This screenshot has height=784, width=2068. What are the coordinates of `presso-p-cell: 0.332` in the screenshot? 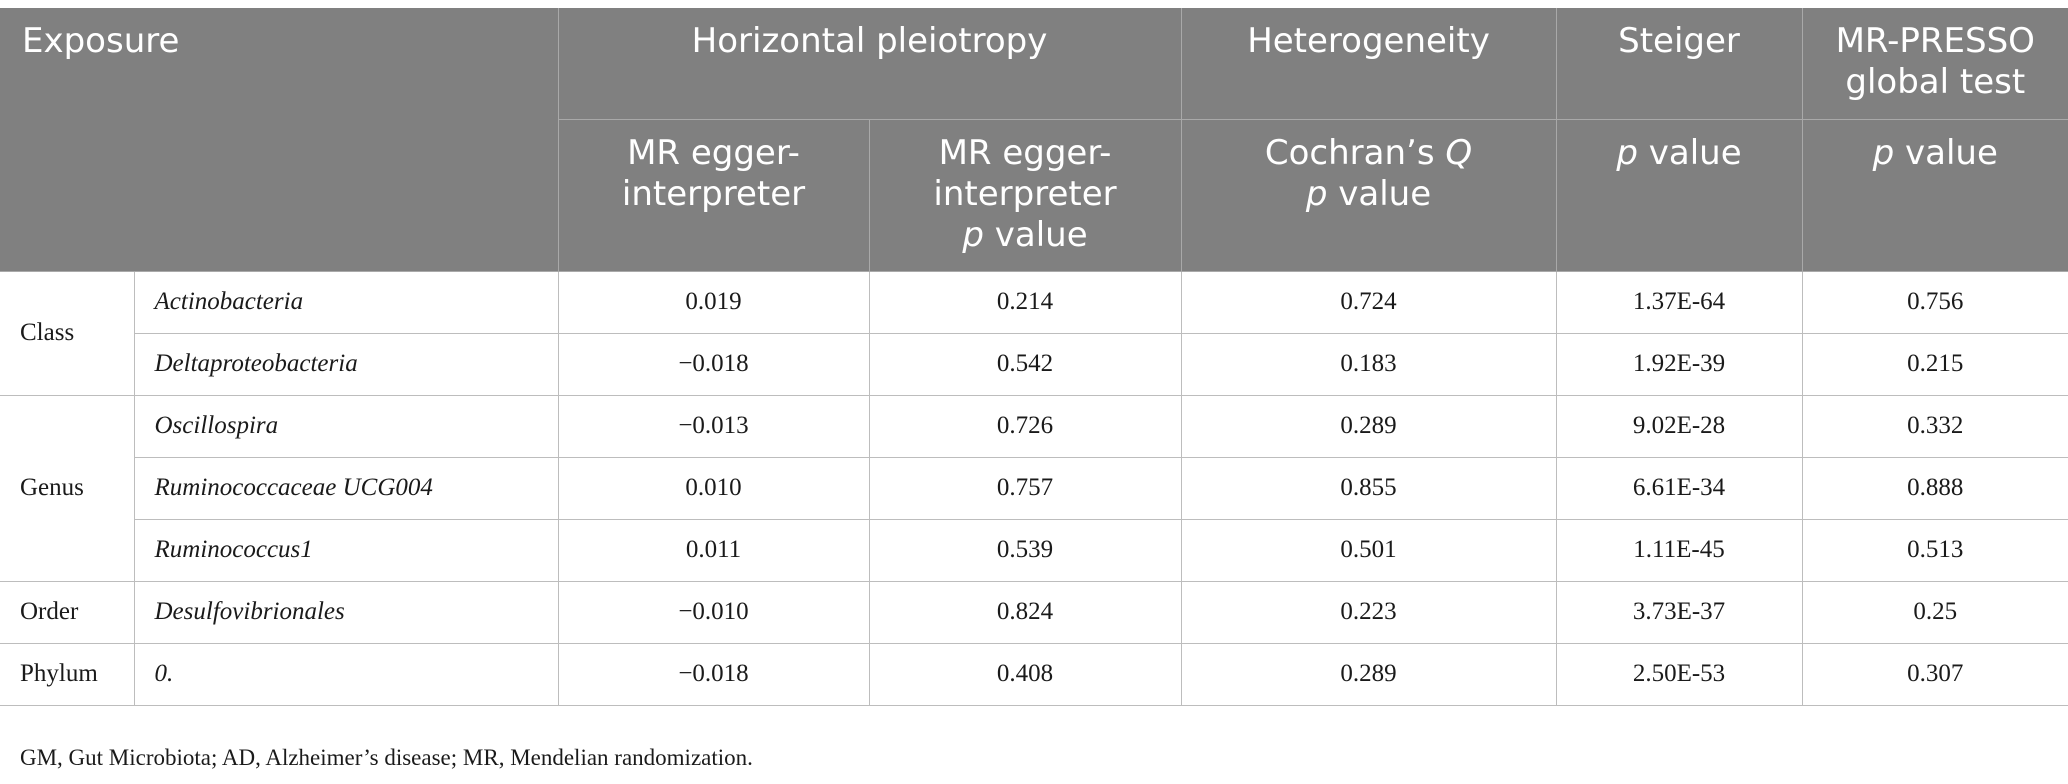 It's located at (1934, 426).